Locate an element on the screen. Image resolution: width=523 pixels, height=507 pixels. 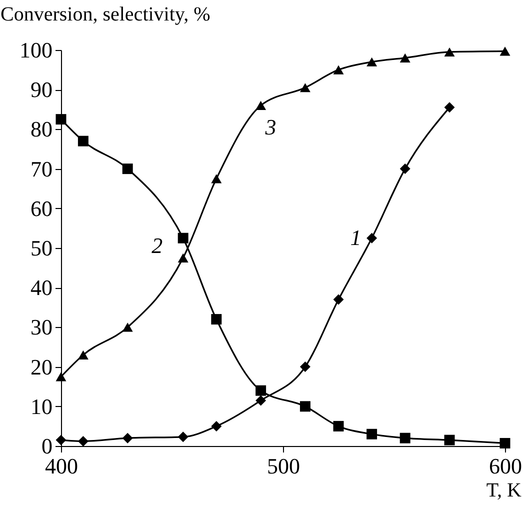
y-axis-title: Conversion, selectivity, % is located at coordinates (105, 15).